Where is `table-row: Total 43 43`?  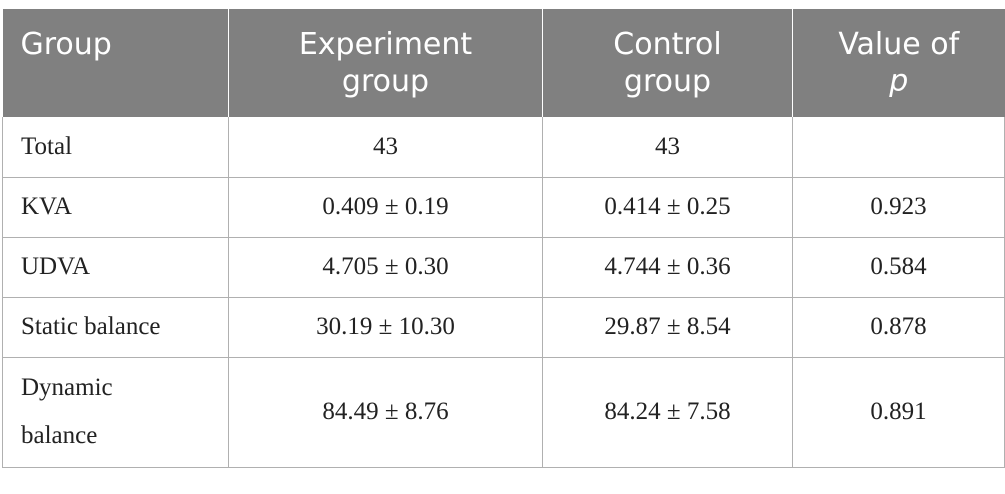 table-row: Total 43 43 is located at coordinates (503, 147).